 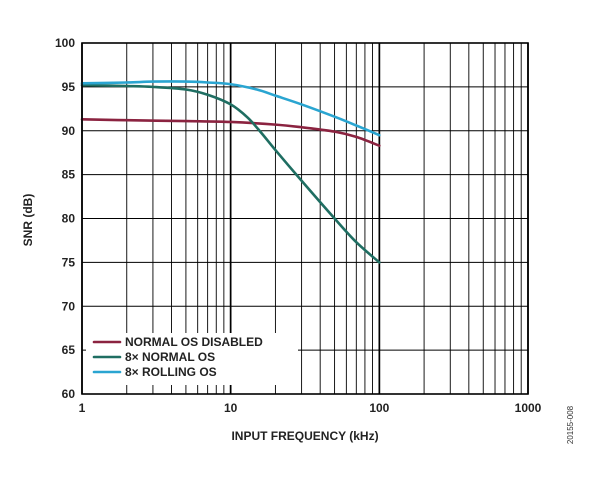 What do you see at coordinates (69, 131) in the screenshot?
I see `y-tick-label: 90` at bounding box center [69, 131].